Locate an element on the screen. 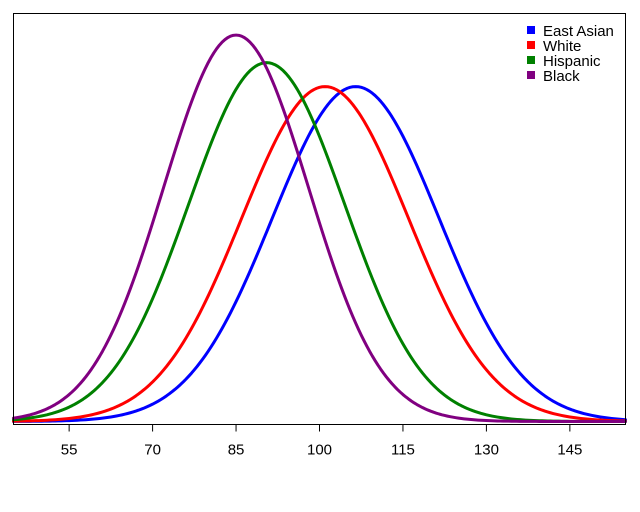  x-tick-label: 115 is located at coordinates (403, 450).